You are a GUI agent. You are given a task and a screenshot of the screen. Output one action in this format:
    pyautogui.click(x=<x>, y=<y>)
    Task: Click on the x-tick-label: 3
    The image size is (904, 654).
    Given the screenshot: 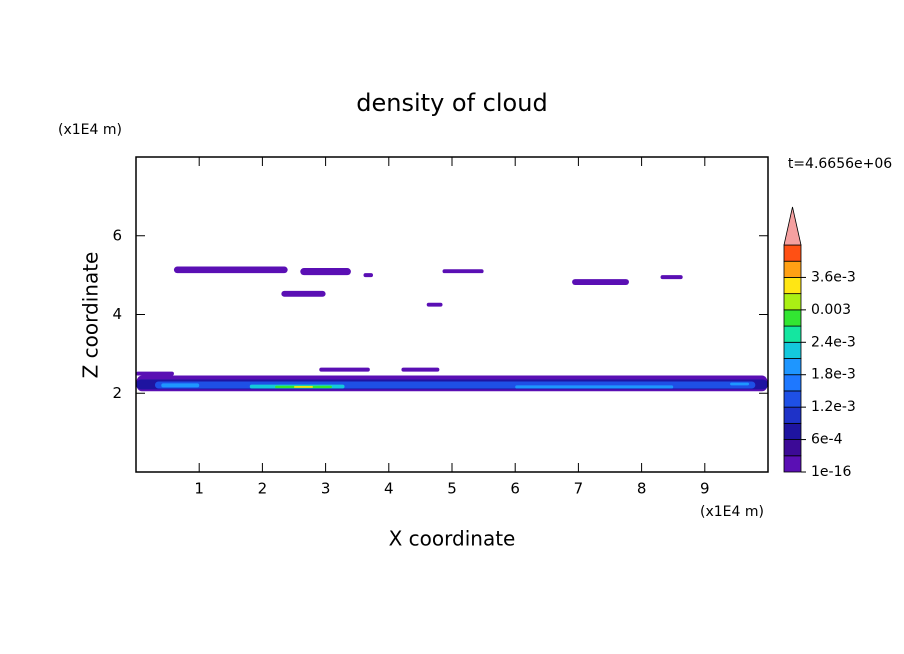 What is the action you would take?
    pyautogui.click(x=326, y=489)
    